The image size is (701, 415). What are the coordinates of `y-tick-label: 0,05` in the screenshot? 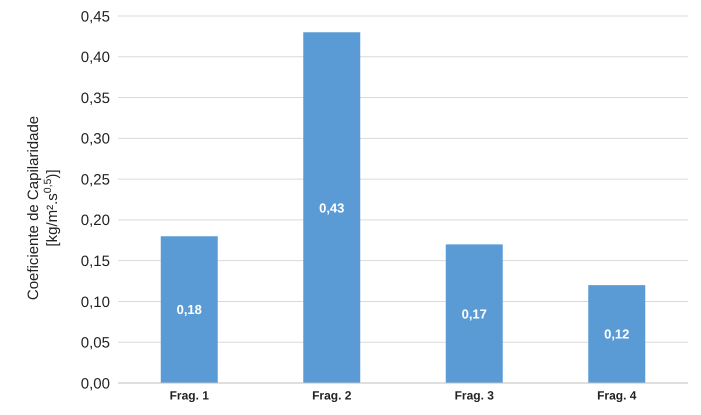 It's located at (95, 343).